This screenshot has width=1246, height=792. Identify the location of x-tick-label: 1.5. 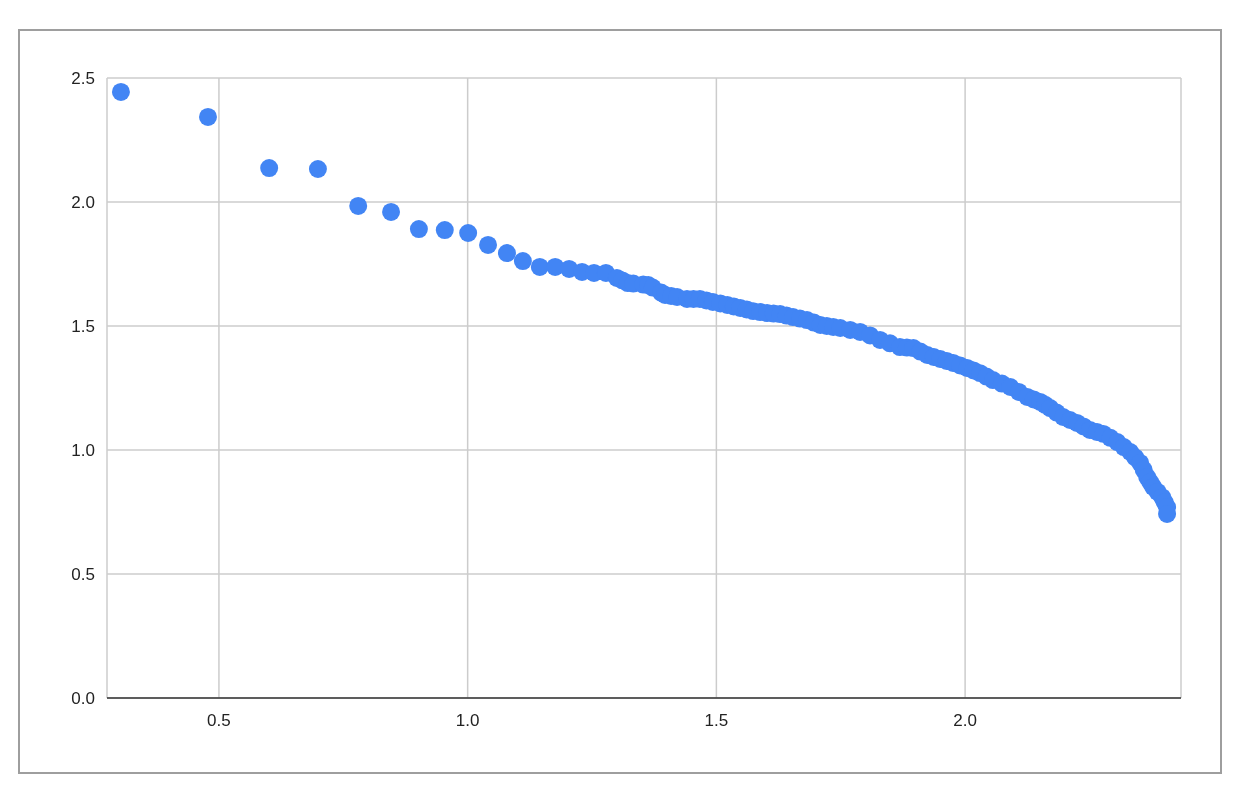
(716, 721).